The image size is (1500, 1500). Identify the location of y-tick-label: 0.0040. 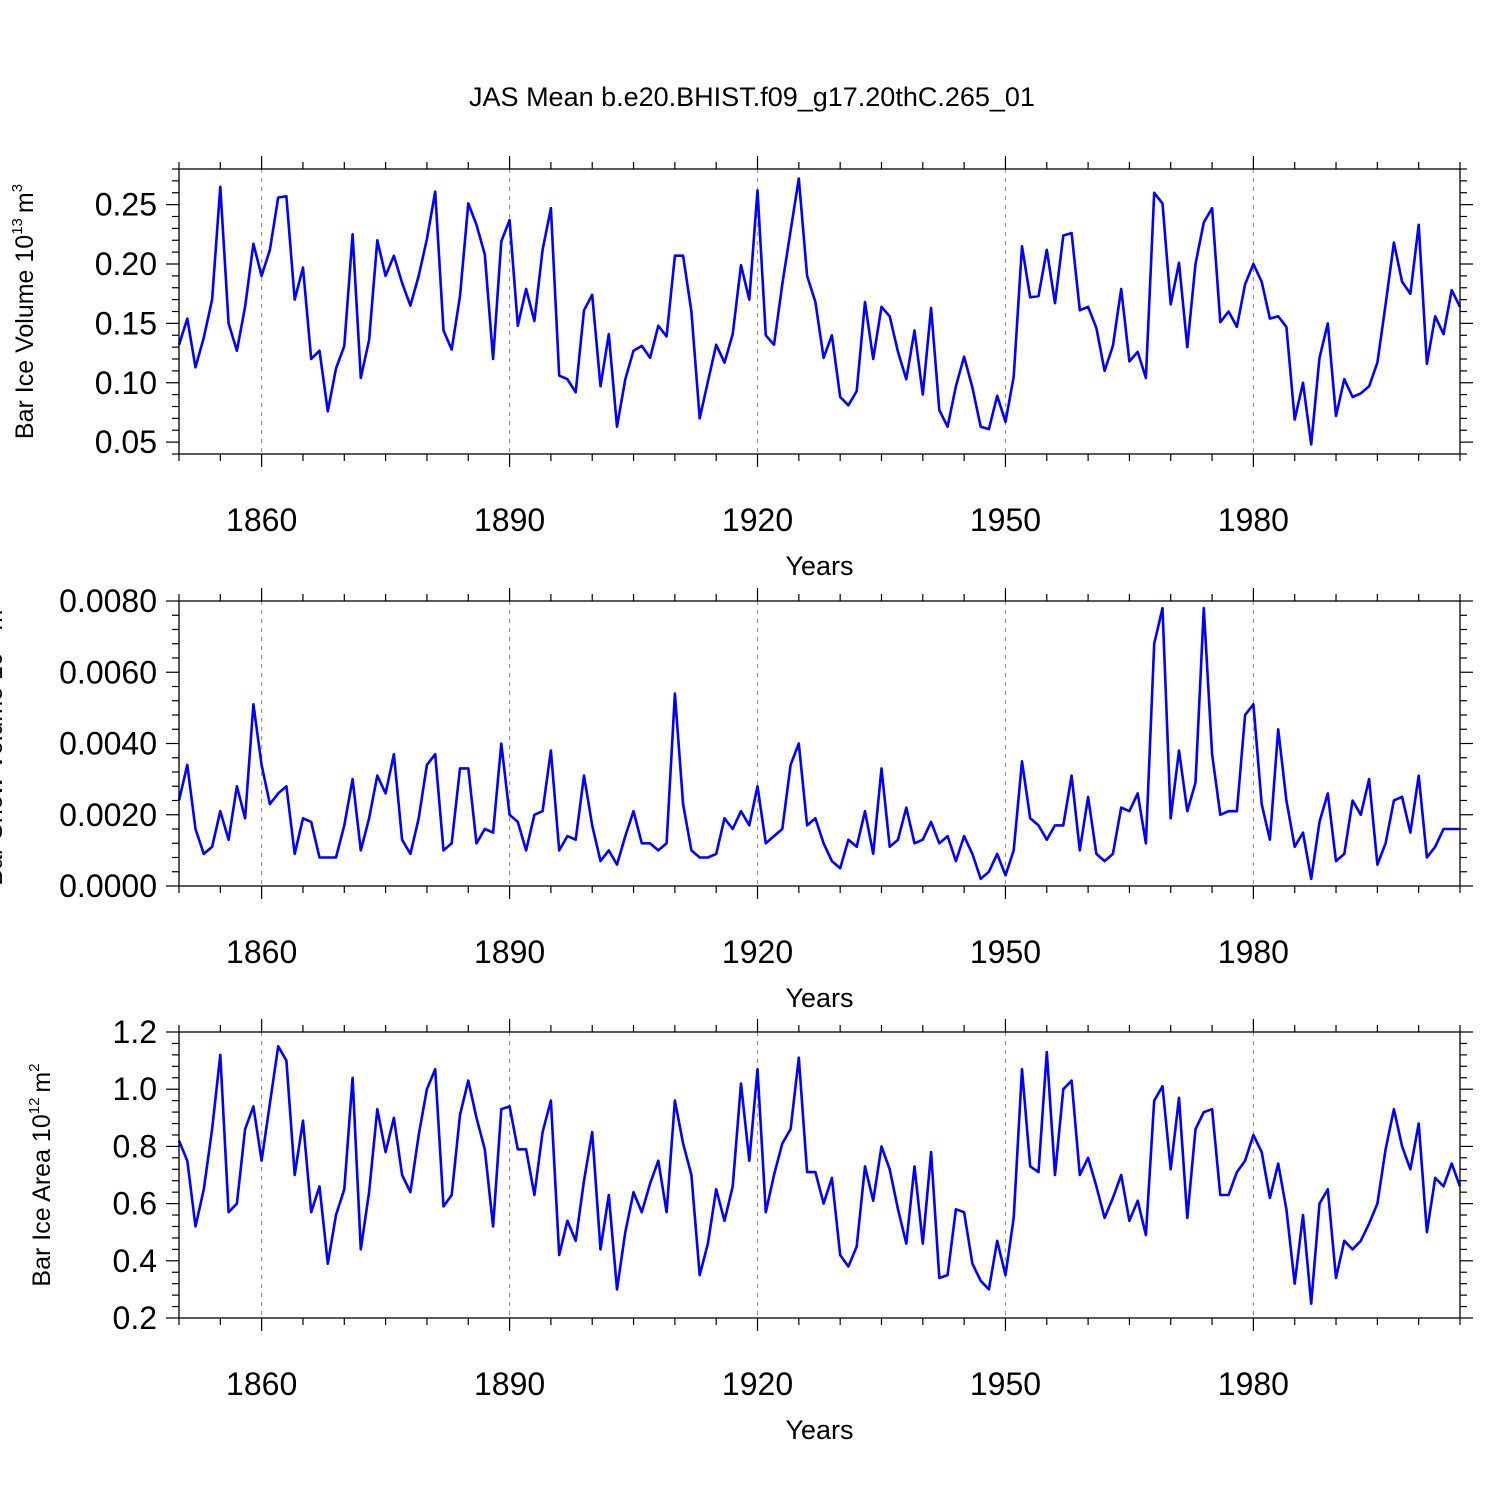
(108, 744).